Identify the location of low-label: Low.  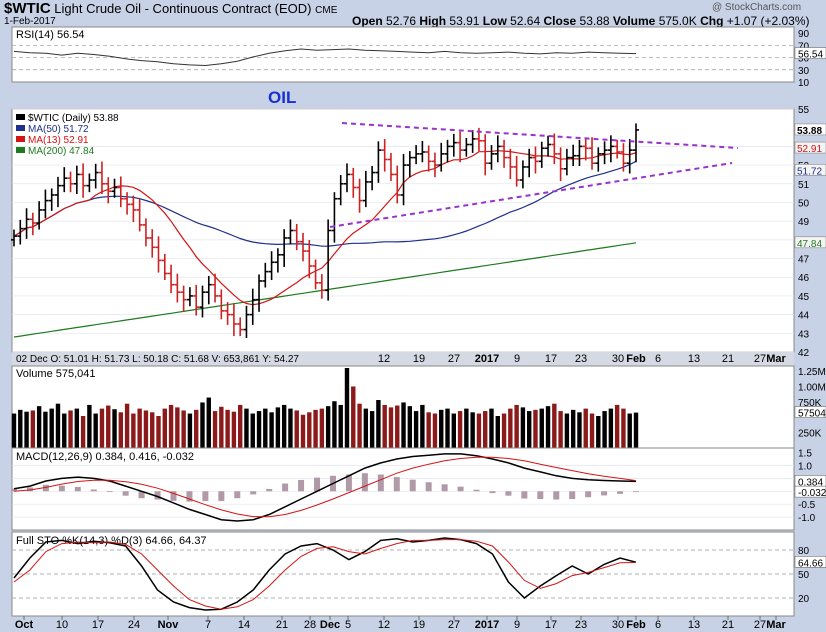
(494, 21).